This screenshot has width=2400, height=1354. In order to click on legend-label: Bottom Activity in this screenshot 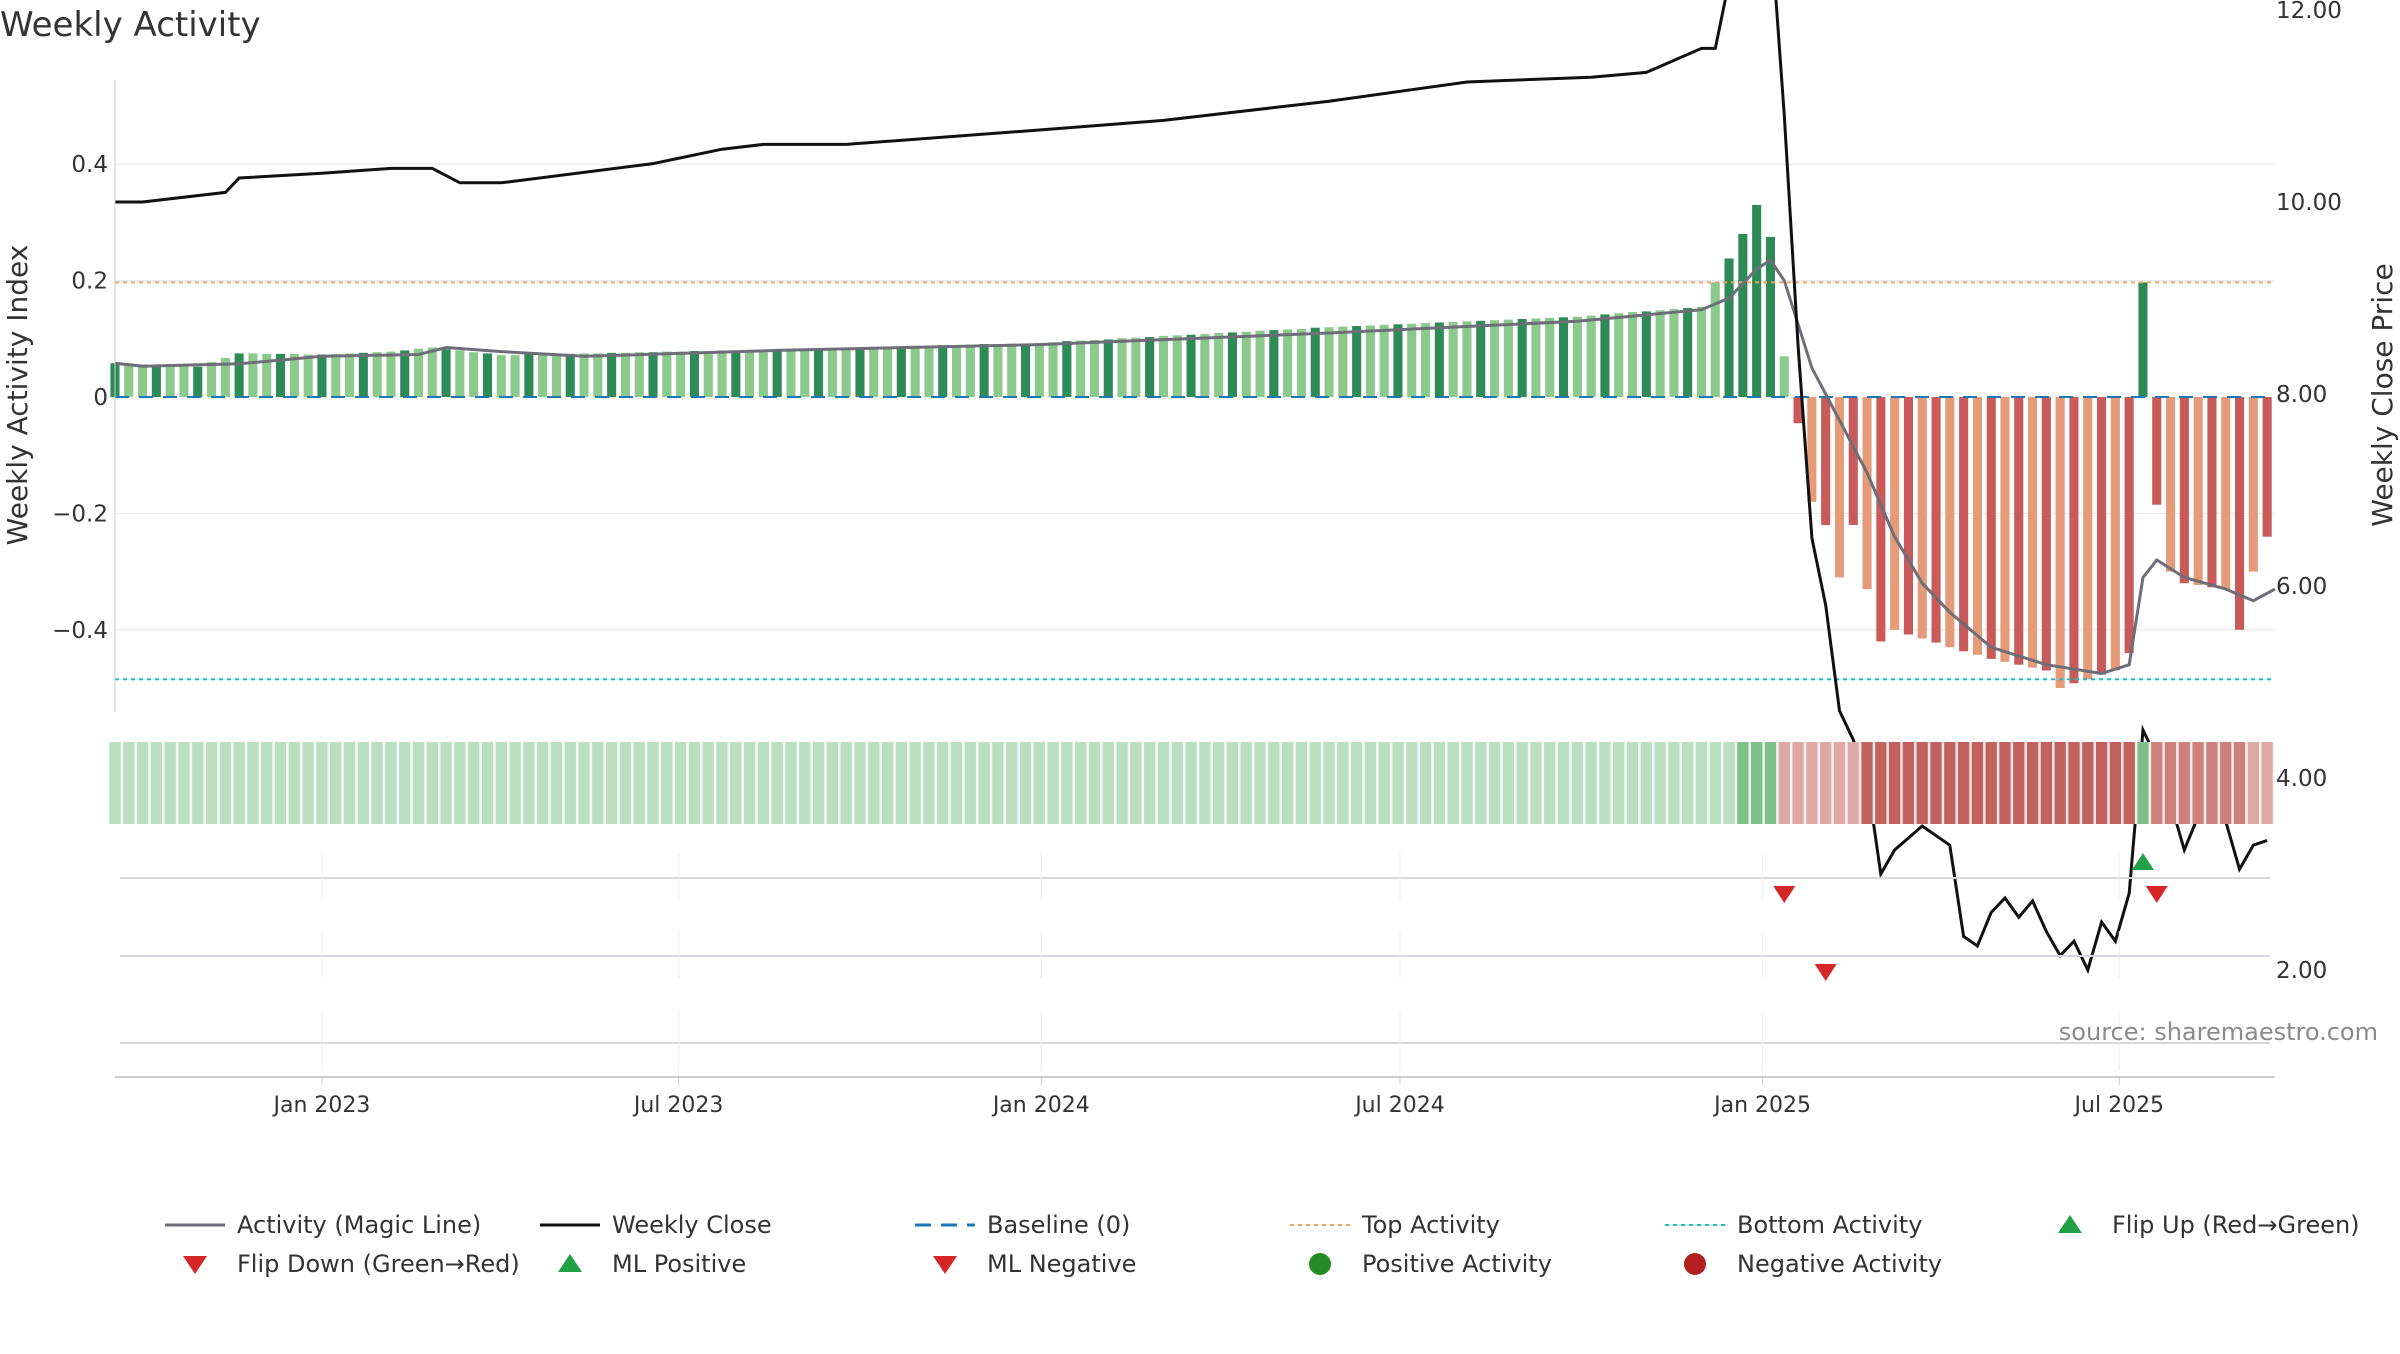, I will do `click(1829, 1225)`.